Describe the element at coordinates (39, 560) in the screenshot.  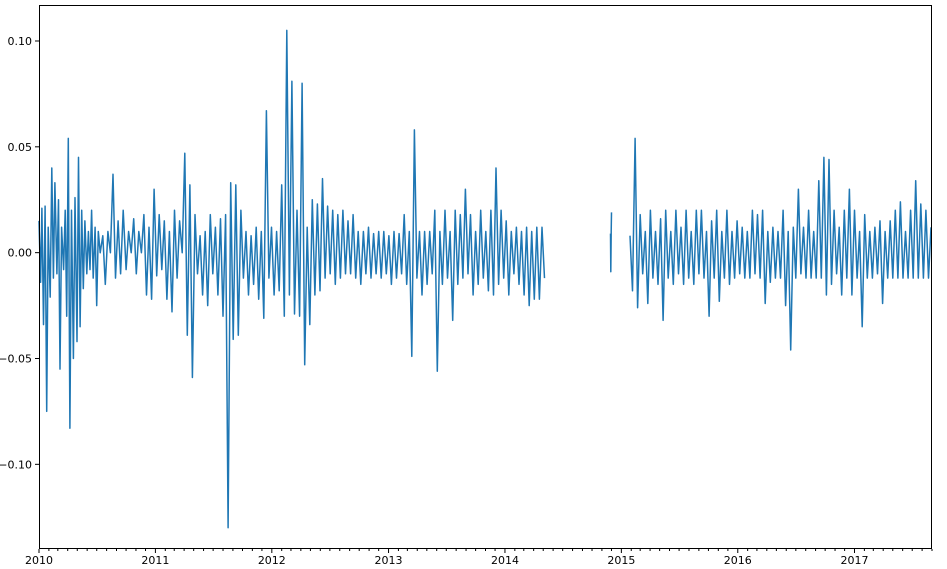
I see `x-tick-label: 2010` at that location.